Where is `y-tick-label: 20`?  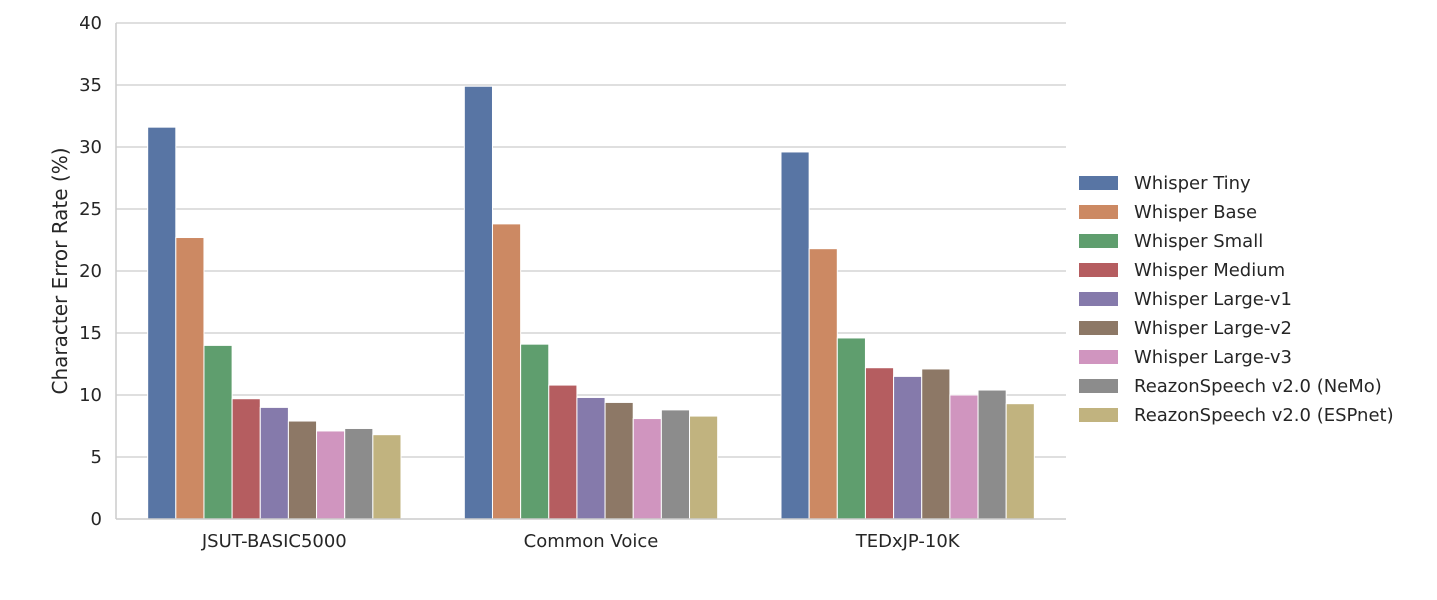
y-tick-label: 20 is located at coordinates (90, 271).